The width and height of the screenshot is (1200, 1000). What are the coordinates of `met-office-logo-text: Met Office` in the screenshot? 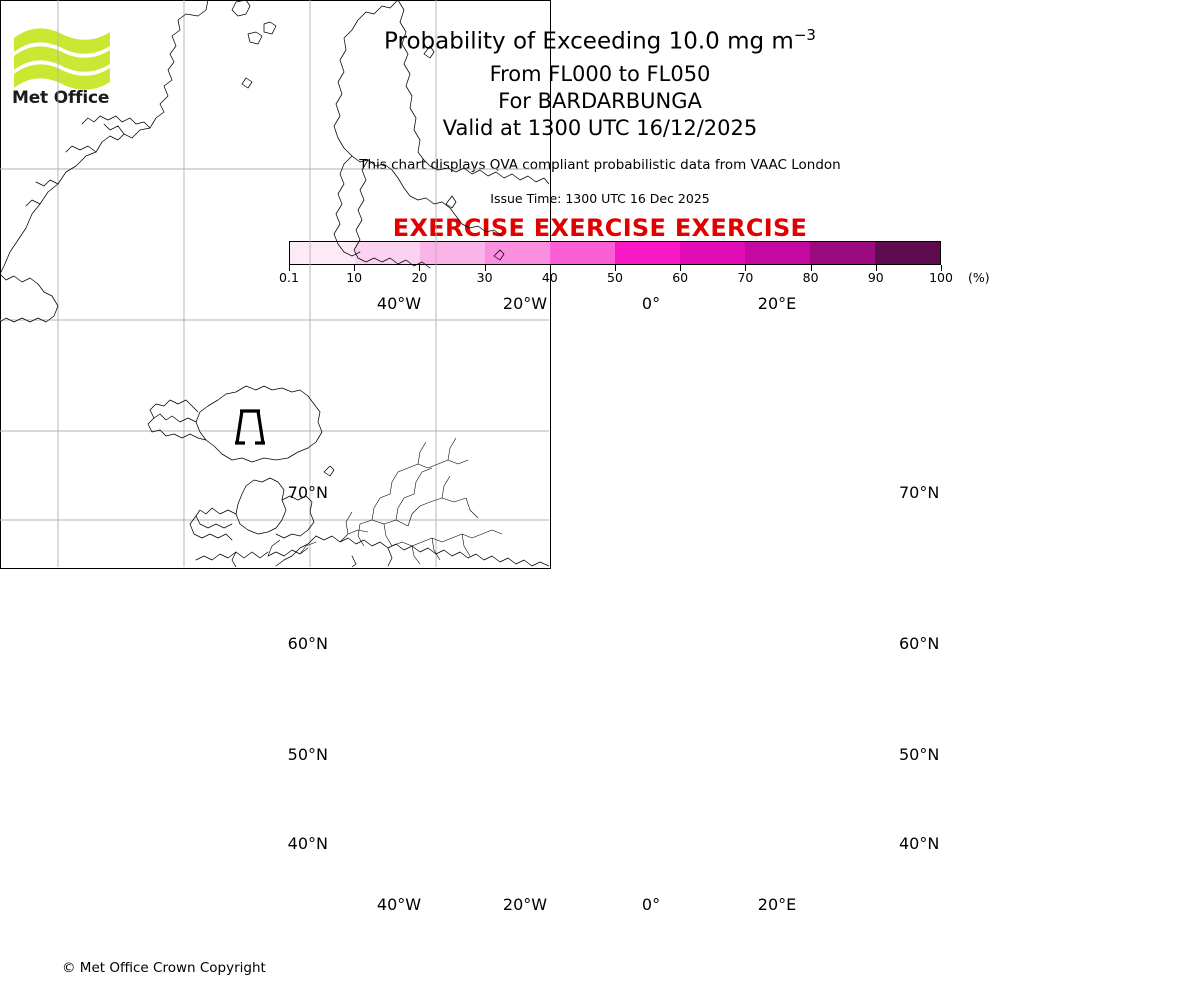 It's located at (61, 98).